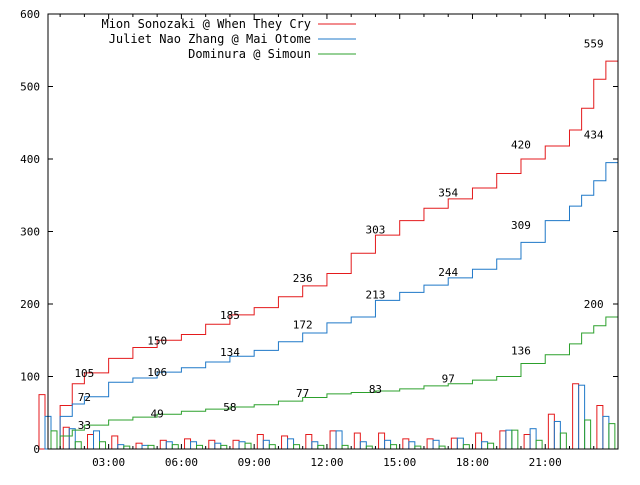  I want to click on data-label: 200, so click(594, 304).